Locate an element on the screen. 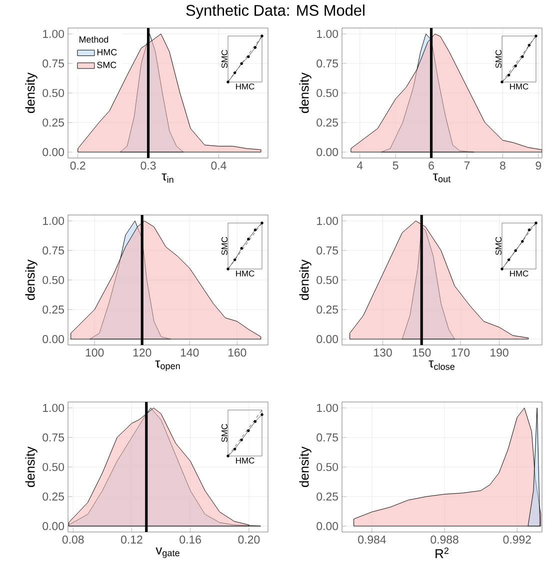 This screenshot has height=573, width=551. x-tick-label: 0.988 is located at coordinates (444, 540).